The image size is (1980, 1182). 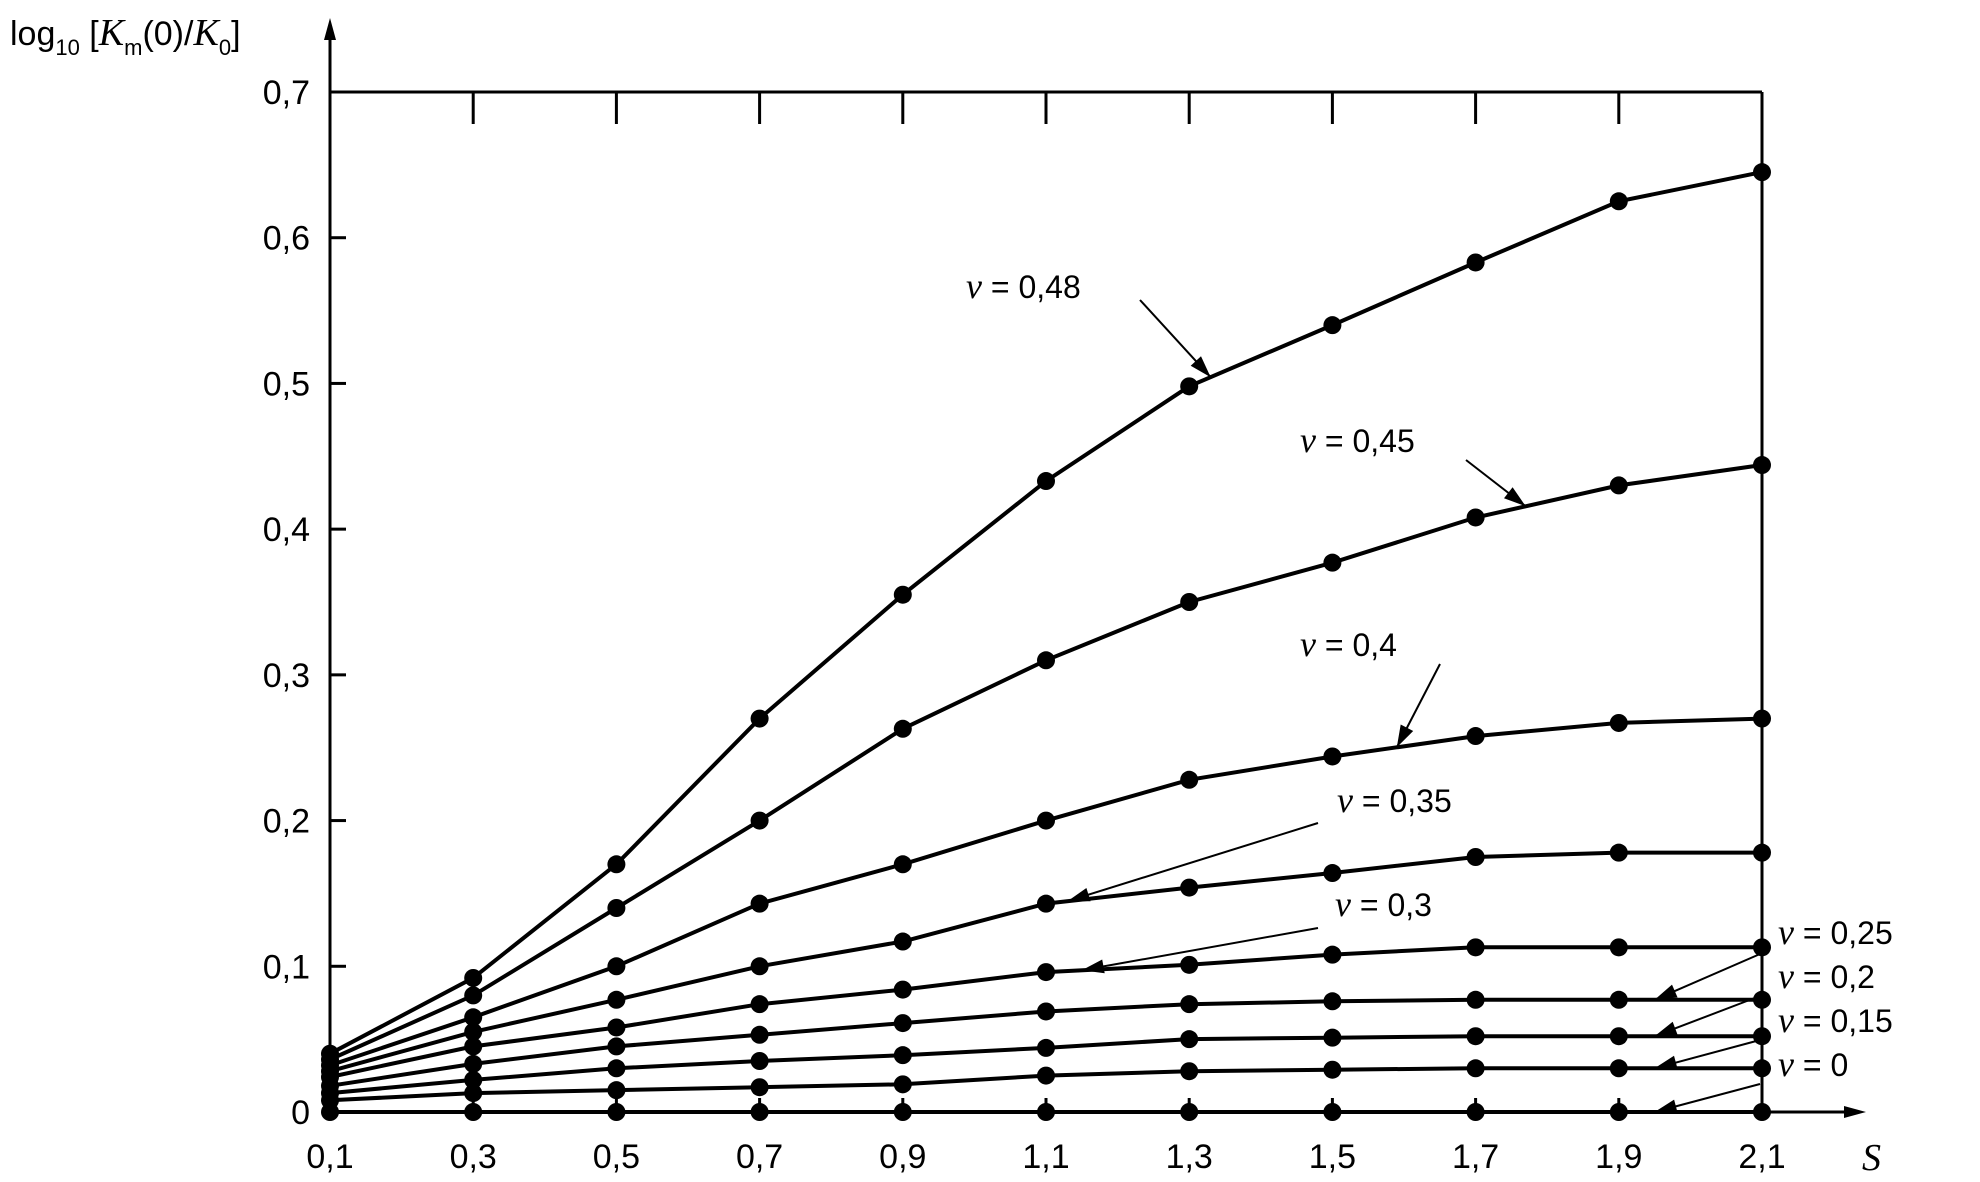 I want to click on annotation-3: ν = 0,35, so click(x=1259, y=841).